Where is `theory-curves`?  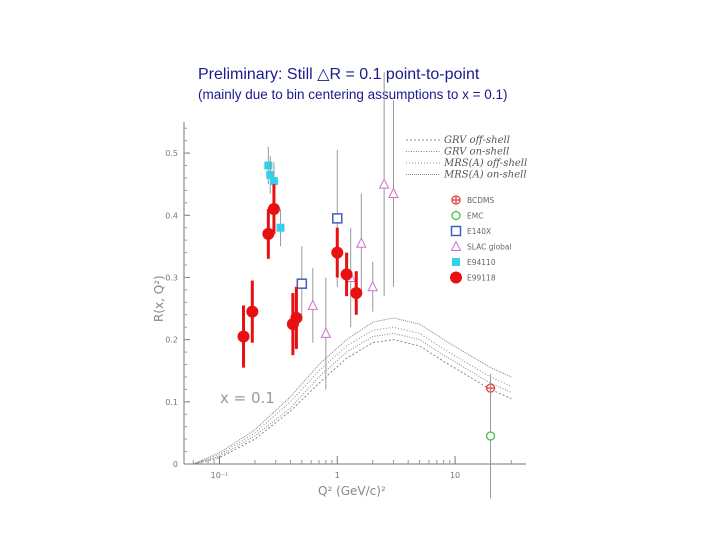
theory-curves is located at coordinates (352, 391).